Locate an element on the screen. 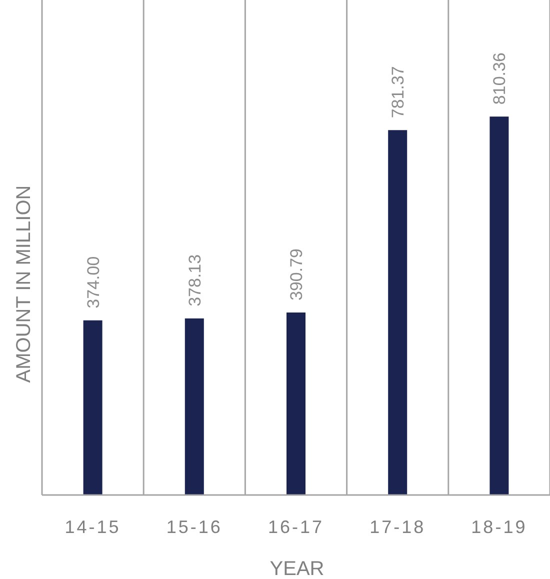  y-axis-title: AMOUNT IN MILLION is located at coordinates (24, 284).